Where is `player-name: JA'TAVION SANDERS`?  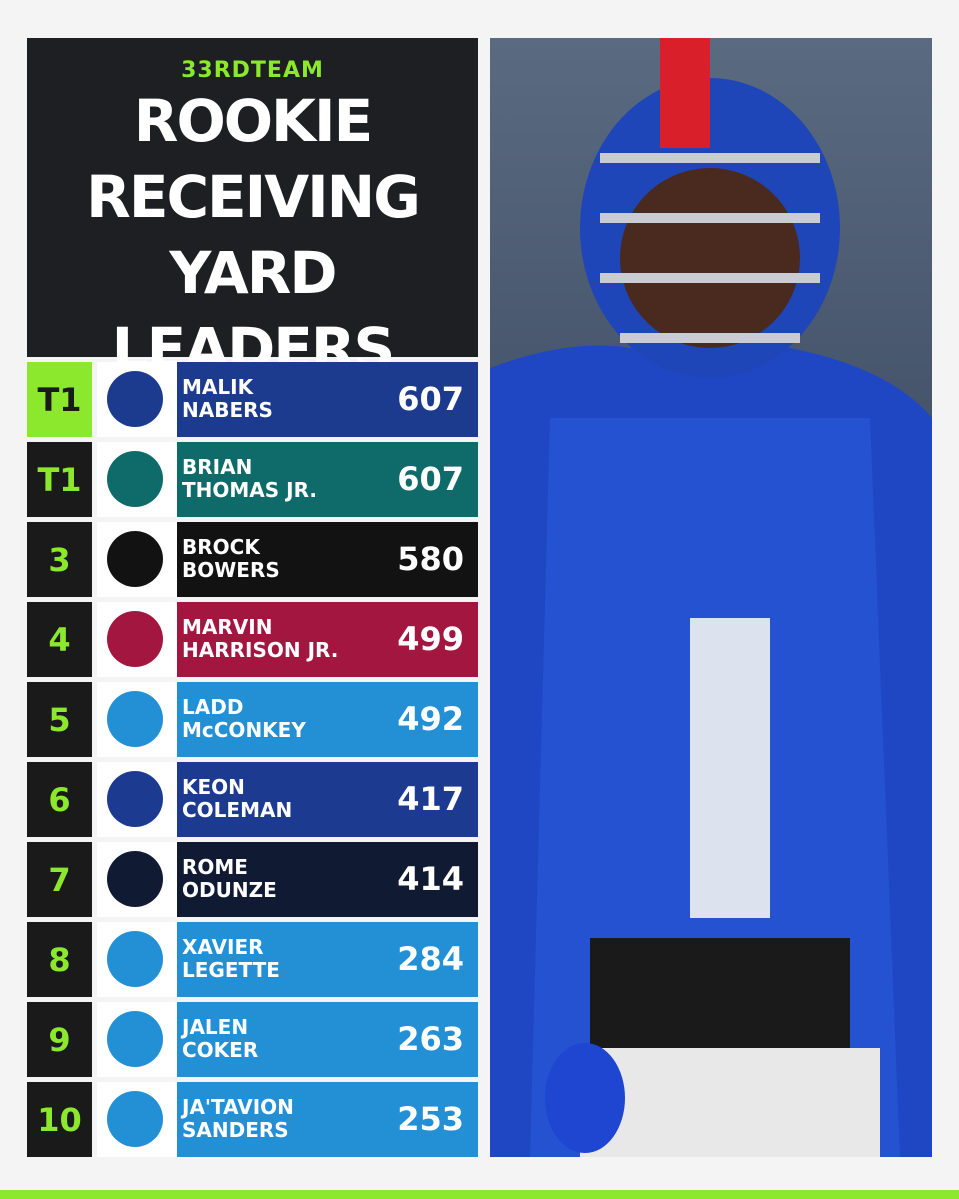 player-name: JA'TAVION SANDERS is located at coordinates (238, 1119).